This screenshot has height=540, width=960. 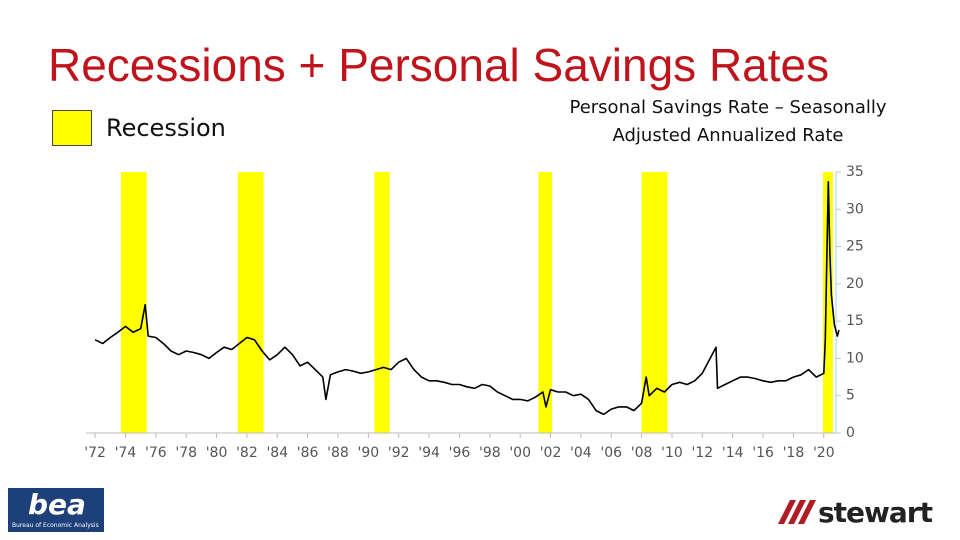 What do you see at coordinates (369, 453) in the screenshot?
I see `x-tick-label: '90` at bounding box center [369, 453].